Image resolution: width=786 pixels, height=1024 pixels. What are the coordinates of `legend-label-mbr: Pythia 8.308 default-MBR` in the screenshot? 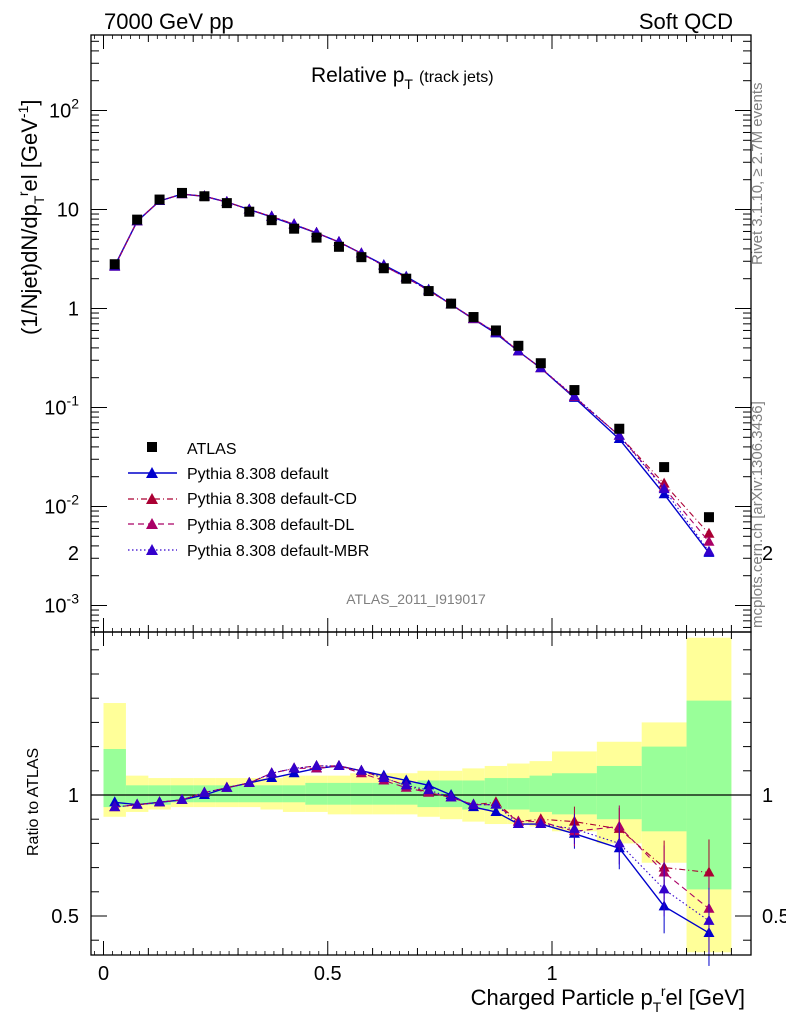 It's located at (278, 551).